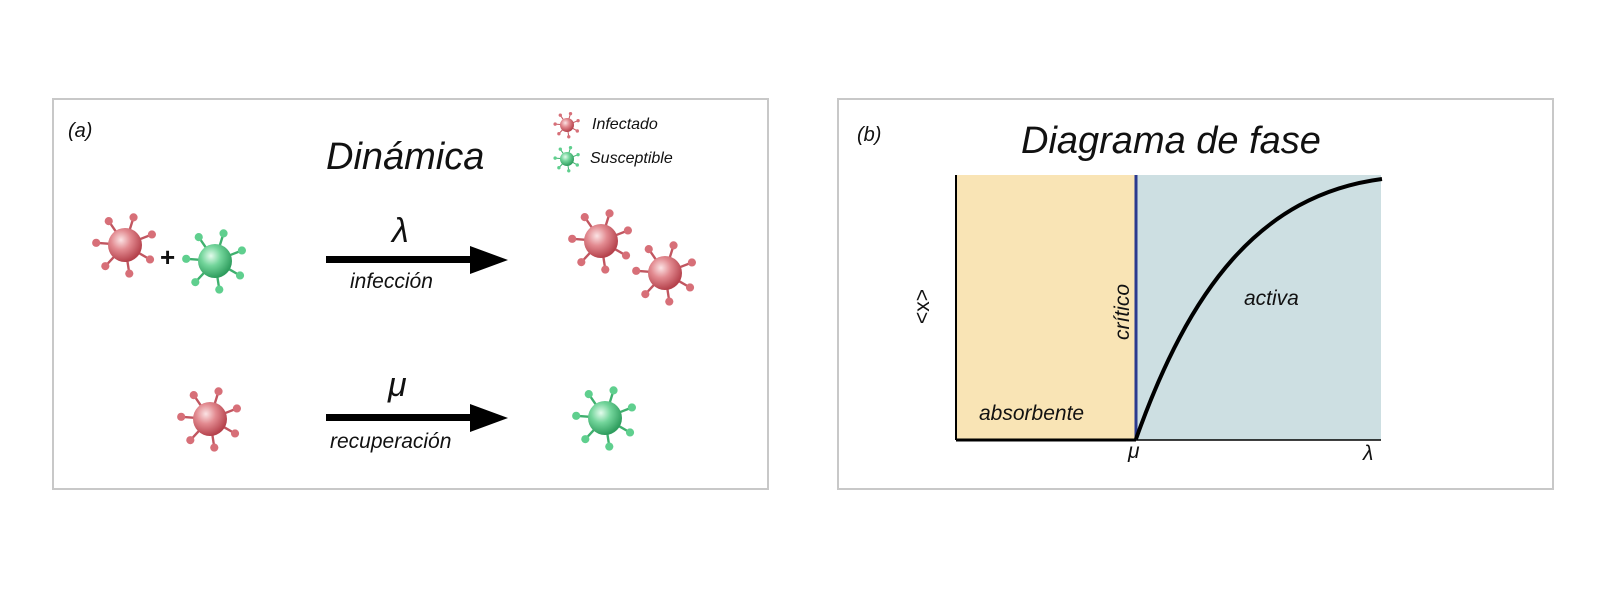  Describe the element at coordinates (1032, 413) in the screenshot. I see `absorbing-label: absorbente` at that location.